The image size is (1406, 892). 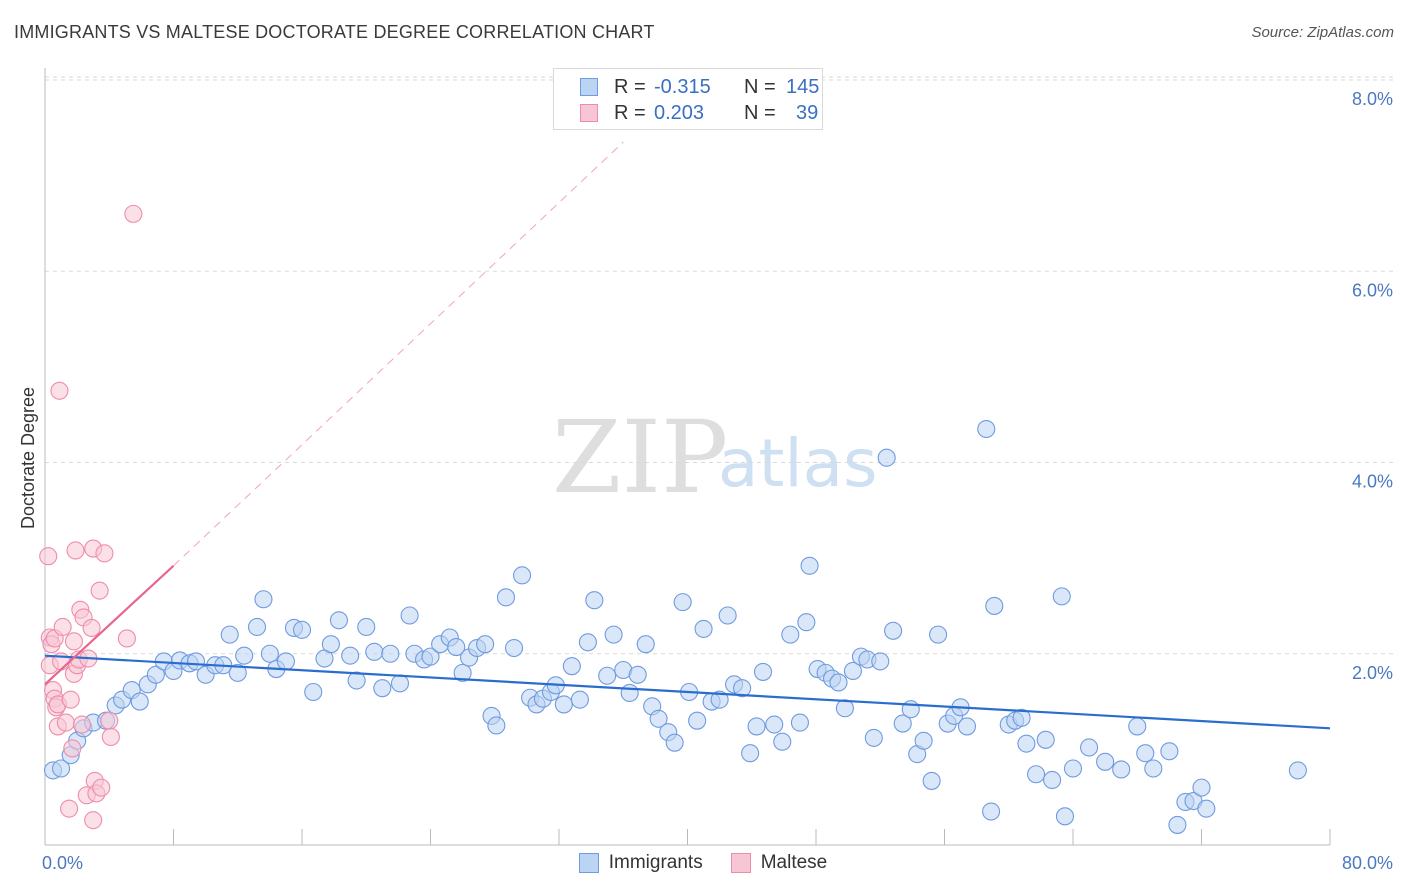 What do you see at coordinates (778, 863) in the screenshot?
I see `series-legend-maltese: Maltese` at bounding box center [778, 863].